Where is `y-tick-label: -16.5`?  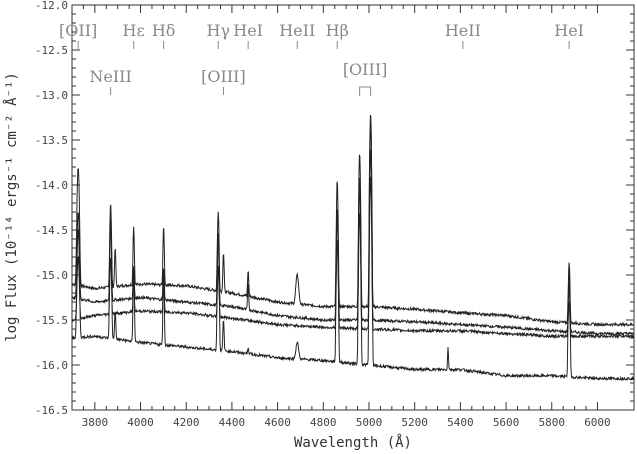
y-tick-label: -16.5 is located at coordinates (51, 410).